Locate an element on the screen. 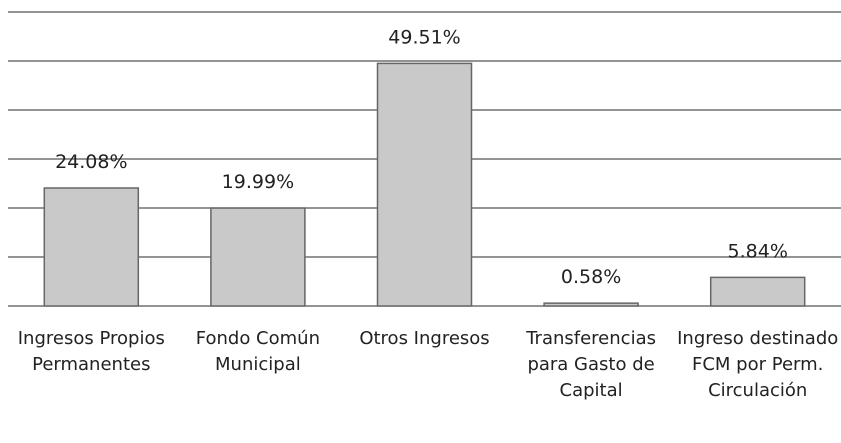 The width and height of the screenshot is (841, 443). x-tick-label: Fondo Común Municipal is located at coordinates (257, 351).